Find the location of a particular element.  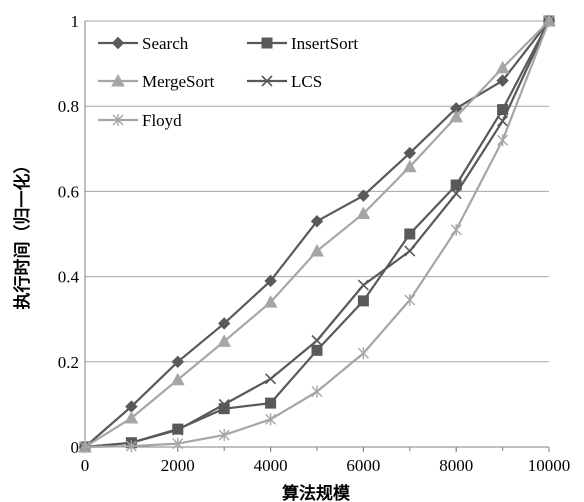

x-tick-label: 6000 is located at coordinates (363, 465).